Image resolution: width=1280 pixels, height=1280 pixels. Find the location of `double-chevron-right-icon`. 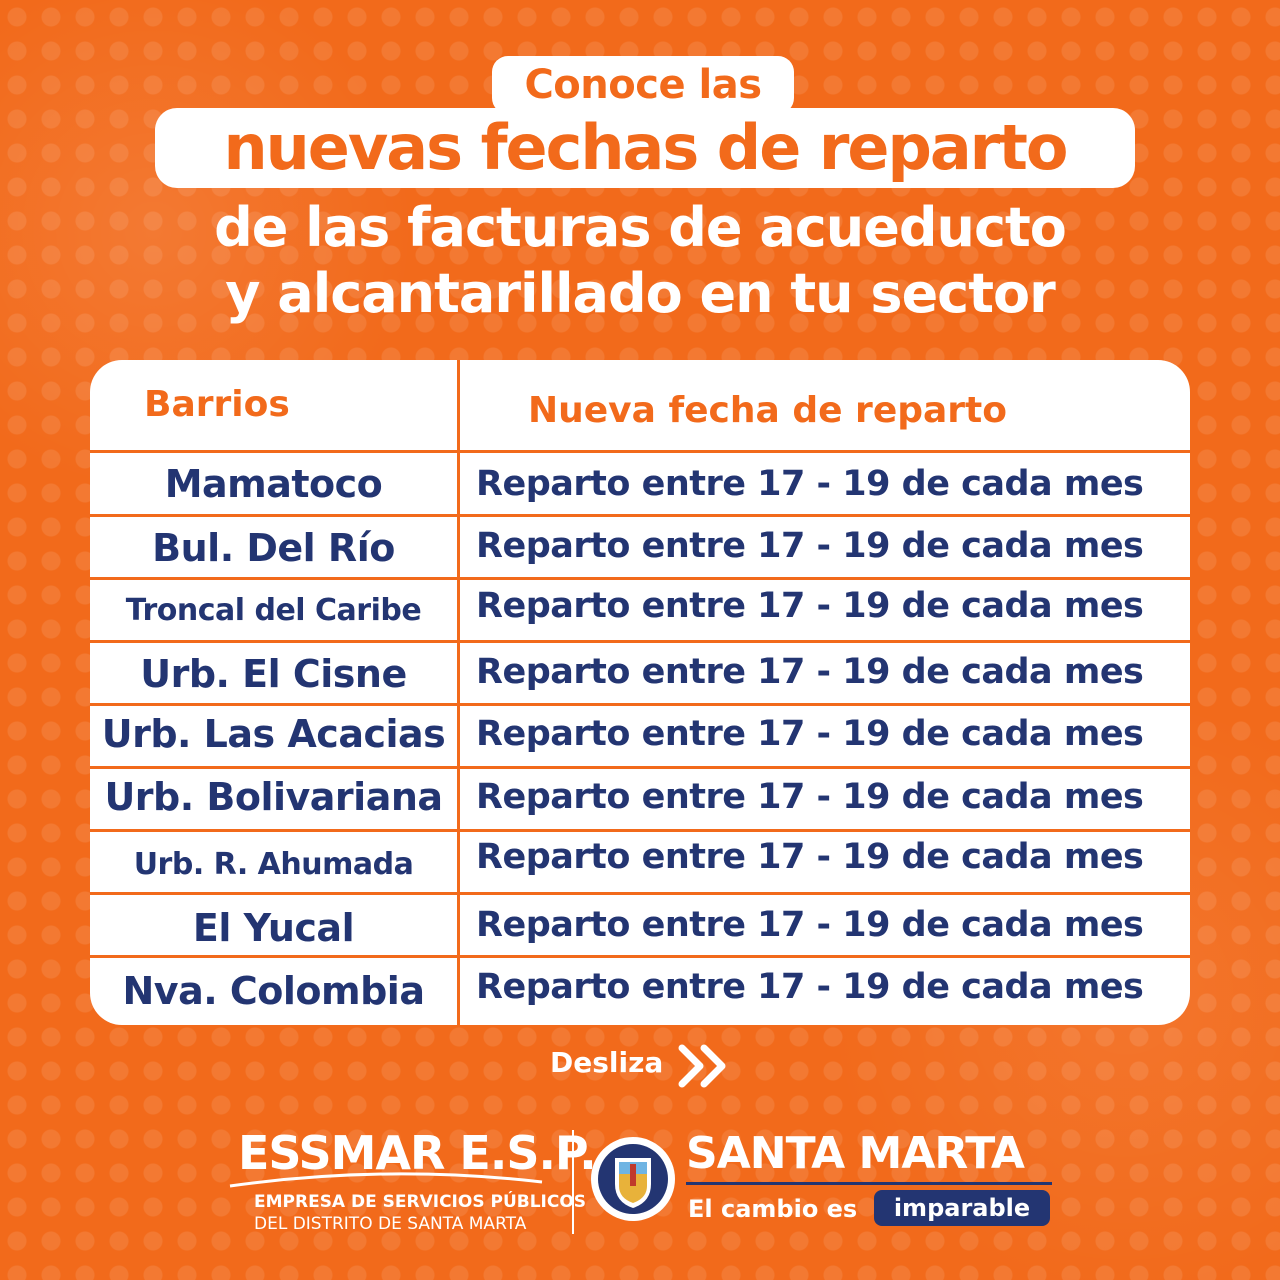

double-chevron-right-icon is located at coordinates (706, 1066).